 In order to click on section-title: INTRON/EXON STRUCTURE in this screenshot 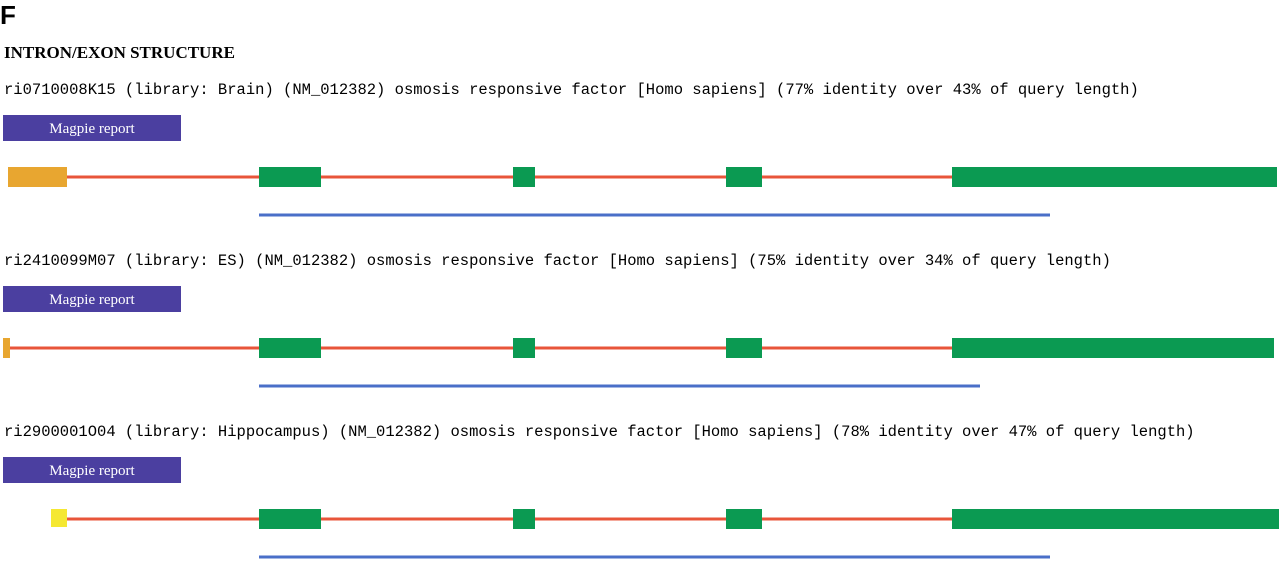, I will do `click(119, 52)`.